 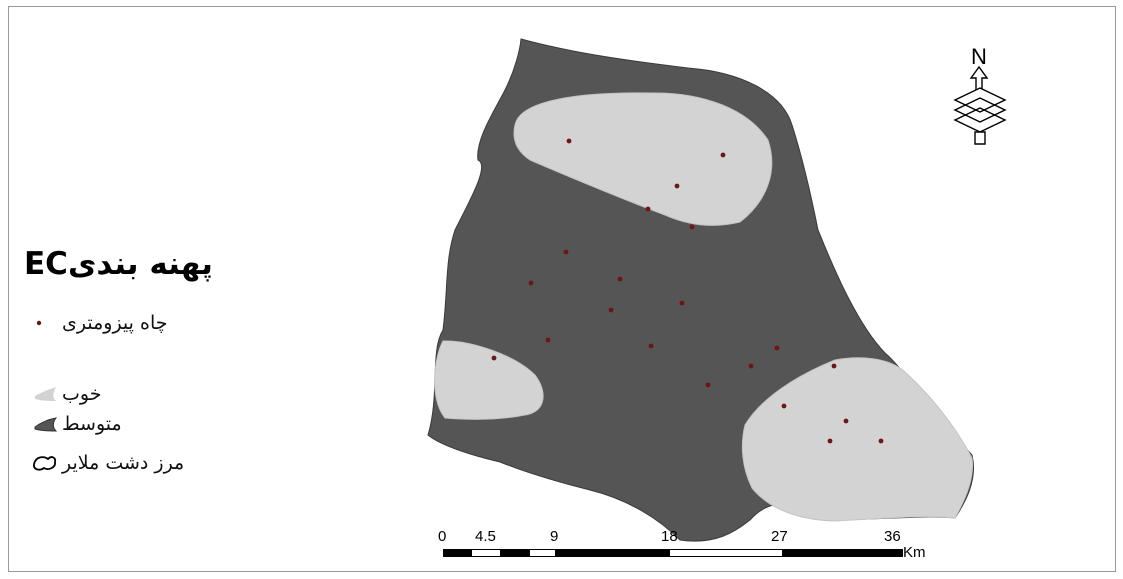 I want to click on north-arrow-base-icon, so click(x=980, y=110).